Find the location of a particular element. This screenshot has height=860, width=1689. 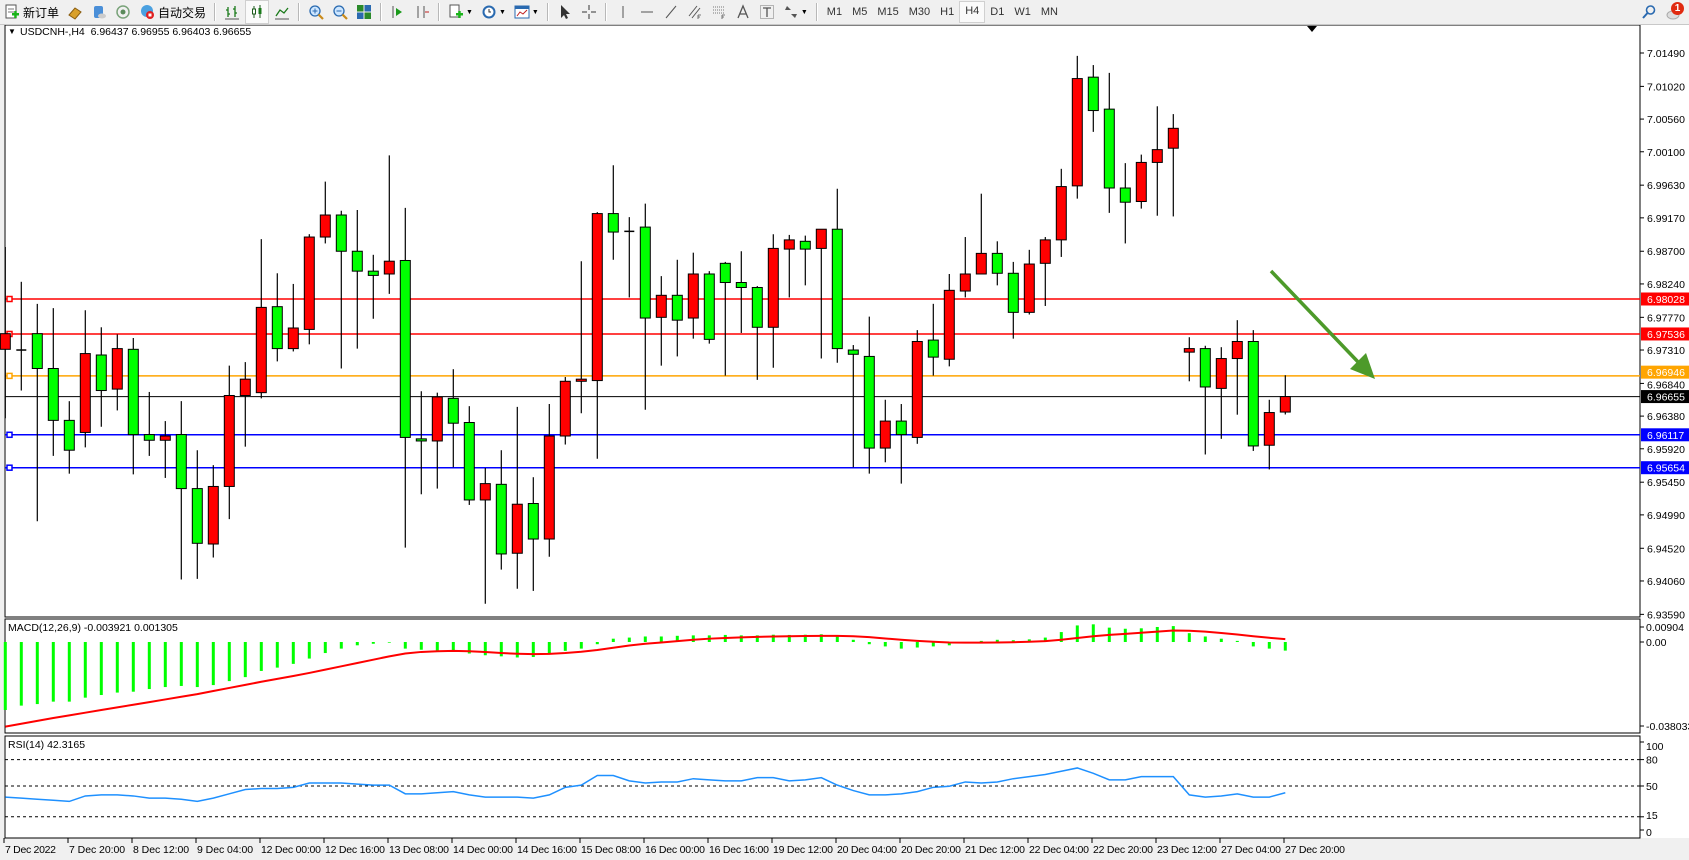

rsi-pane-frame is located at coordinates (822, 787).